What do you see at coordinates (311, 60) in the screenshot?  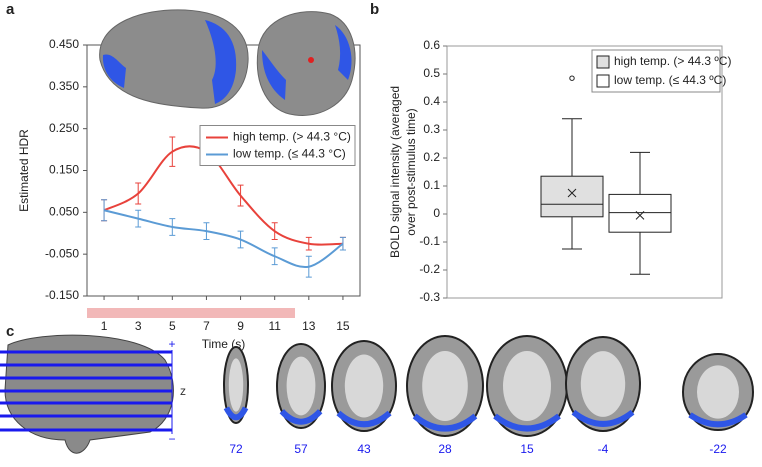 I see `activation-red` at bounding box center [311, 60].